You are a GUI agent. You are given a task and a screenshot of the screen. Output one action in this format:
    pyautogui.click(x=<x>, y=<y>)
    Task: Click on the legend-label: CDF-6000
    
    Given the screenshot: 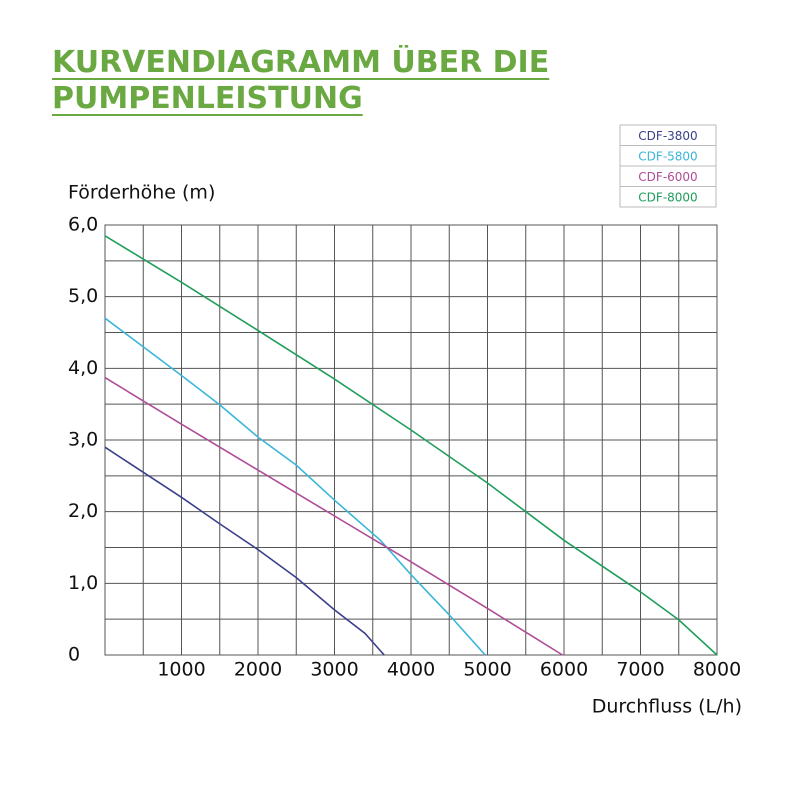 What is the action you would take?
    pyautogui.click(x=667, y=177)
    